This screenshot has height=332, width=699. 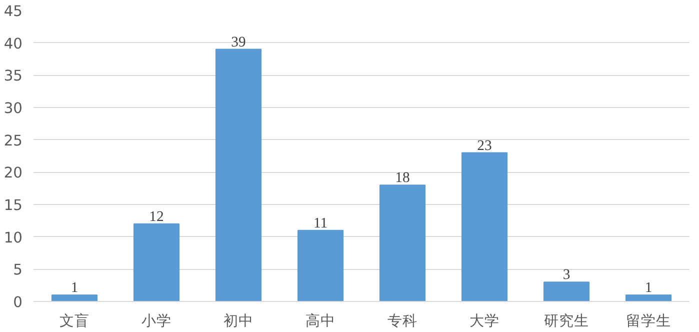 I want to click on y-tick-label: 0, so click(x=18, y=302).